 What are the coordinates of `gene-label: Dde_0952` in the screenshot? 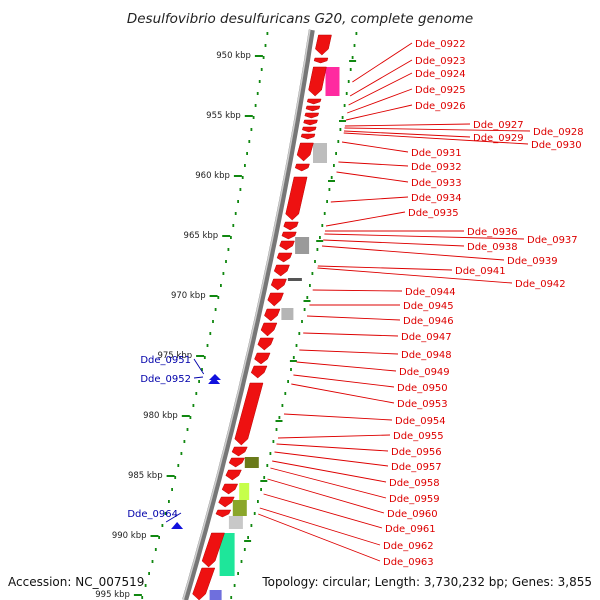 It's located at (165, 379).